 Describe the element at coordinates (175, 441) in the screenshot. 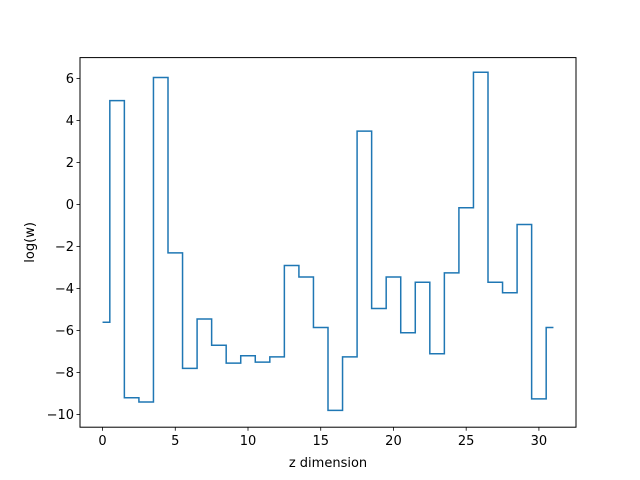

I see `x-tick-label: 5` at that location.